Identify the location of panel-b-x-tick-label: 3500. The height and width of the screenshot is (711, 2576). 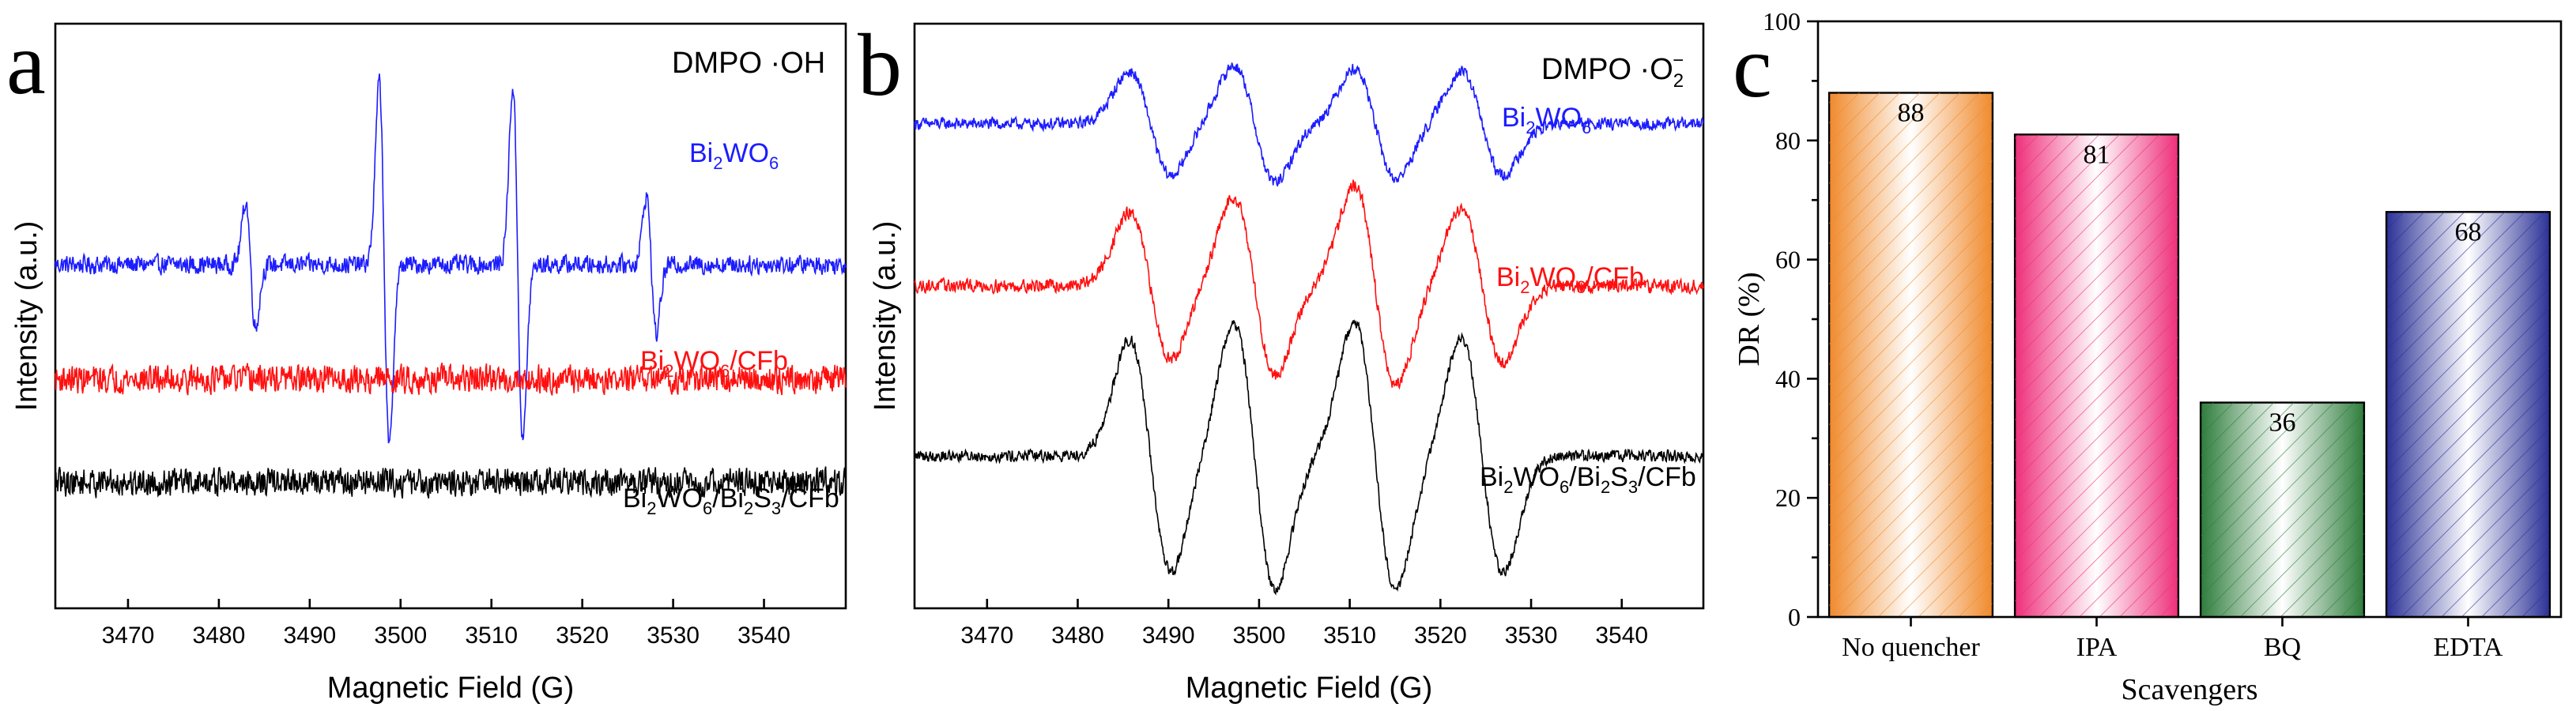
(1259, 636).